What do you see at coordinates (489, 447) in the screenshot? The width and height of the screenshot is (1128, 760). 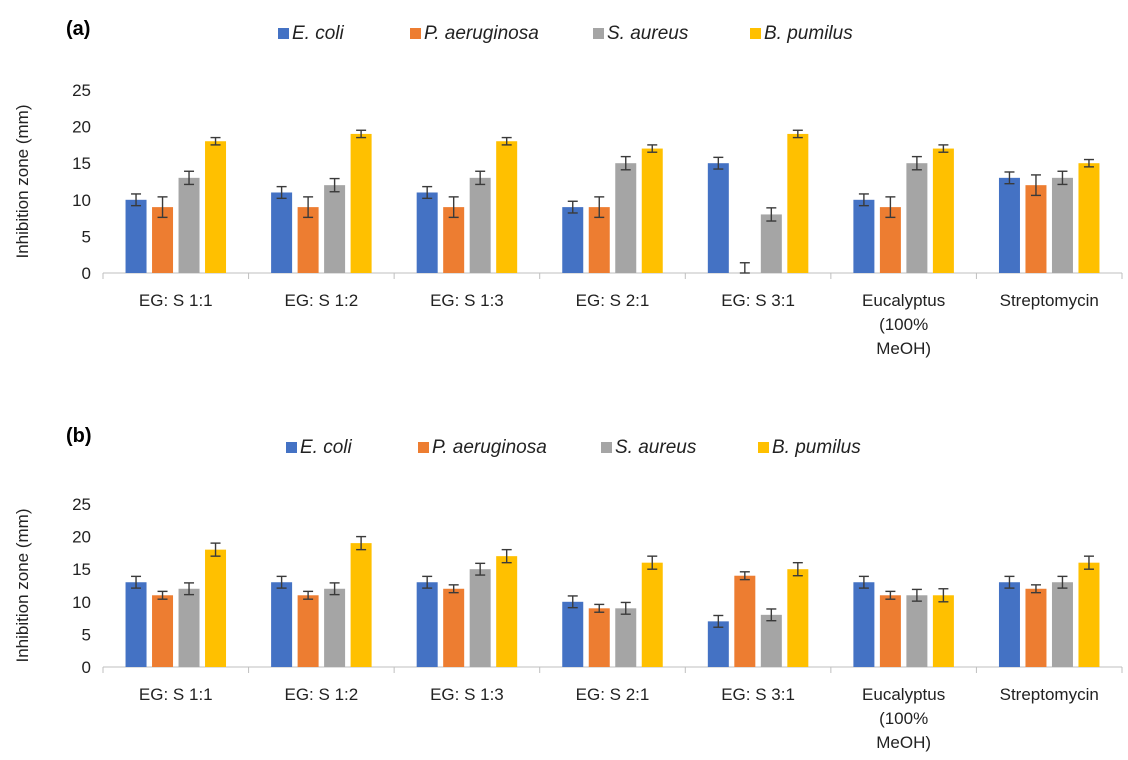 I see `legend-label: P. aeruginosa` at bounding box center [489, 447].